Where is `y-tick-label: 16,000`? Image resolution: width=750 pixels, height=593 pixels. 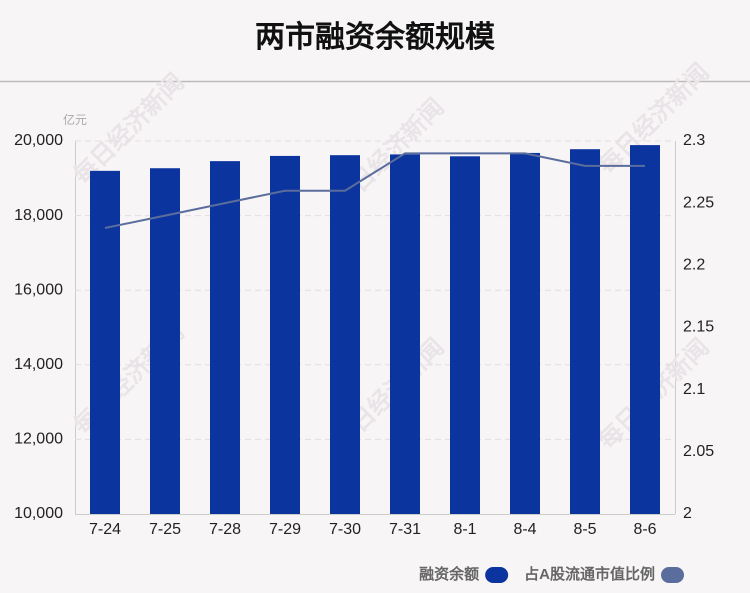 y-tick-label: 16,000 is located at coordinates (38, 289).